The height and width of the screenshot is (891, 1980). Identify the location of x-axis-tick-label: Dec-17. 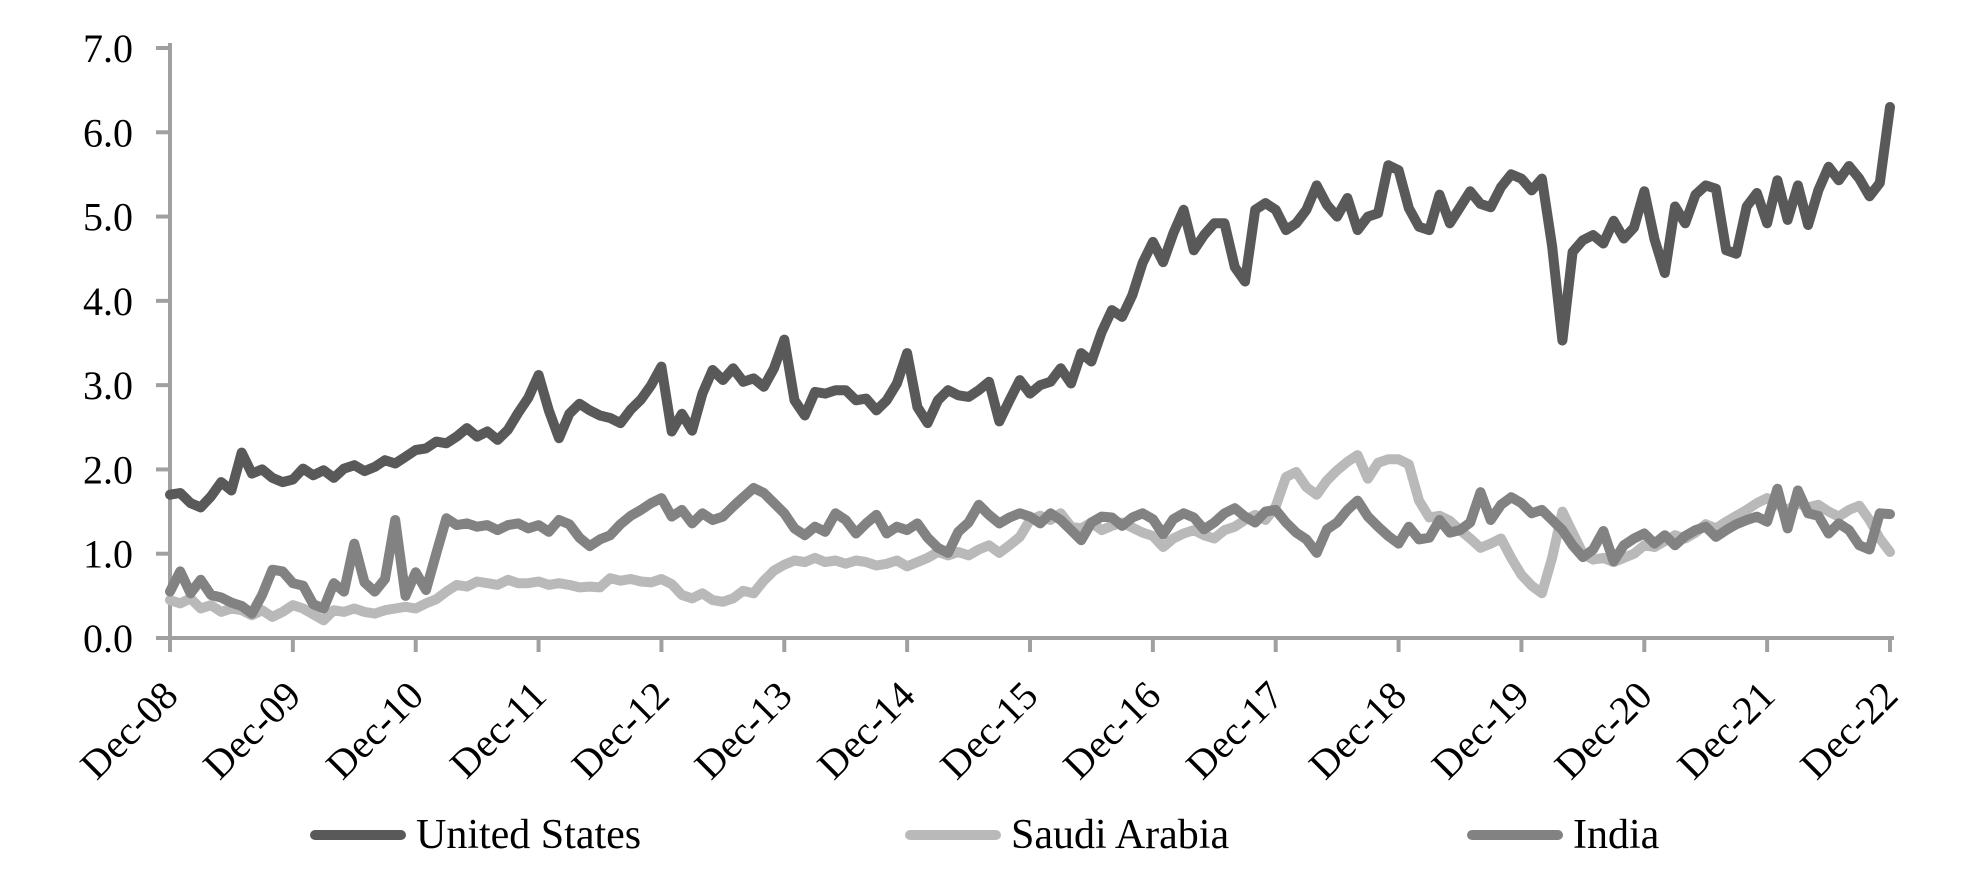
(1234, 730).